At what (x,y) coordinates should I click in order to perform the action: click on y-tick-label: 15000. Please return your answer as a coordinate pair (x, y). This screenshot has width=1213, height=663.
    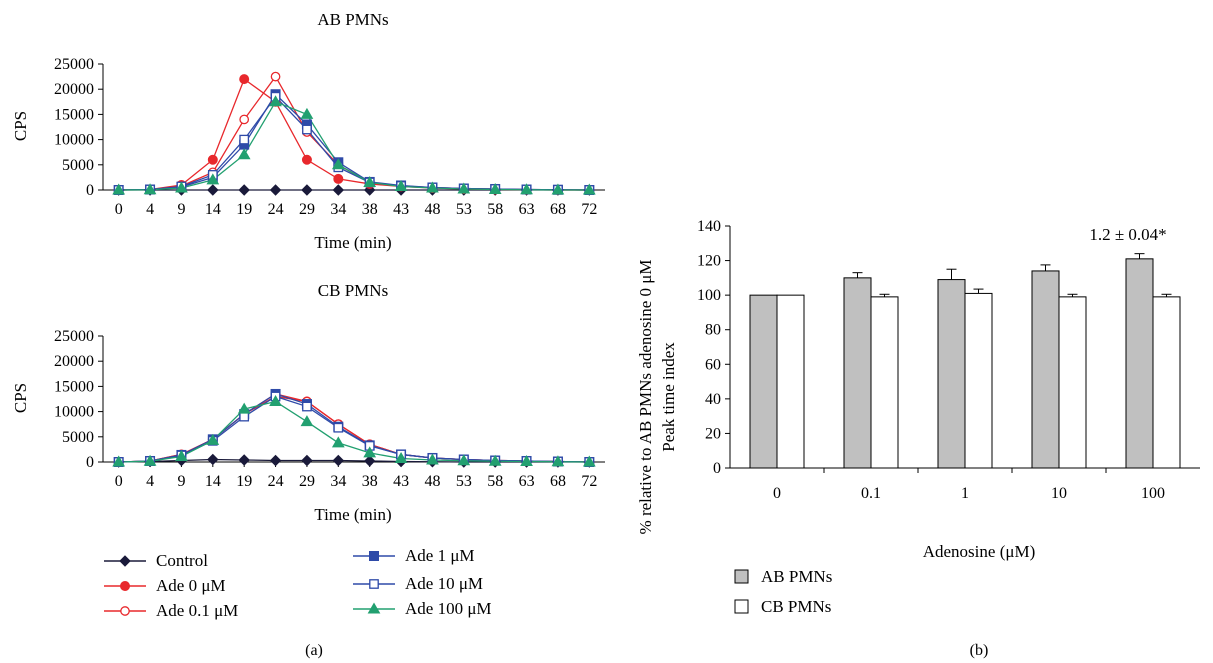
    Looking at the image, I should click on (74, 114).